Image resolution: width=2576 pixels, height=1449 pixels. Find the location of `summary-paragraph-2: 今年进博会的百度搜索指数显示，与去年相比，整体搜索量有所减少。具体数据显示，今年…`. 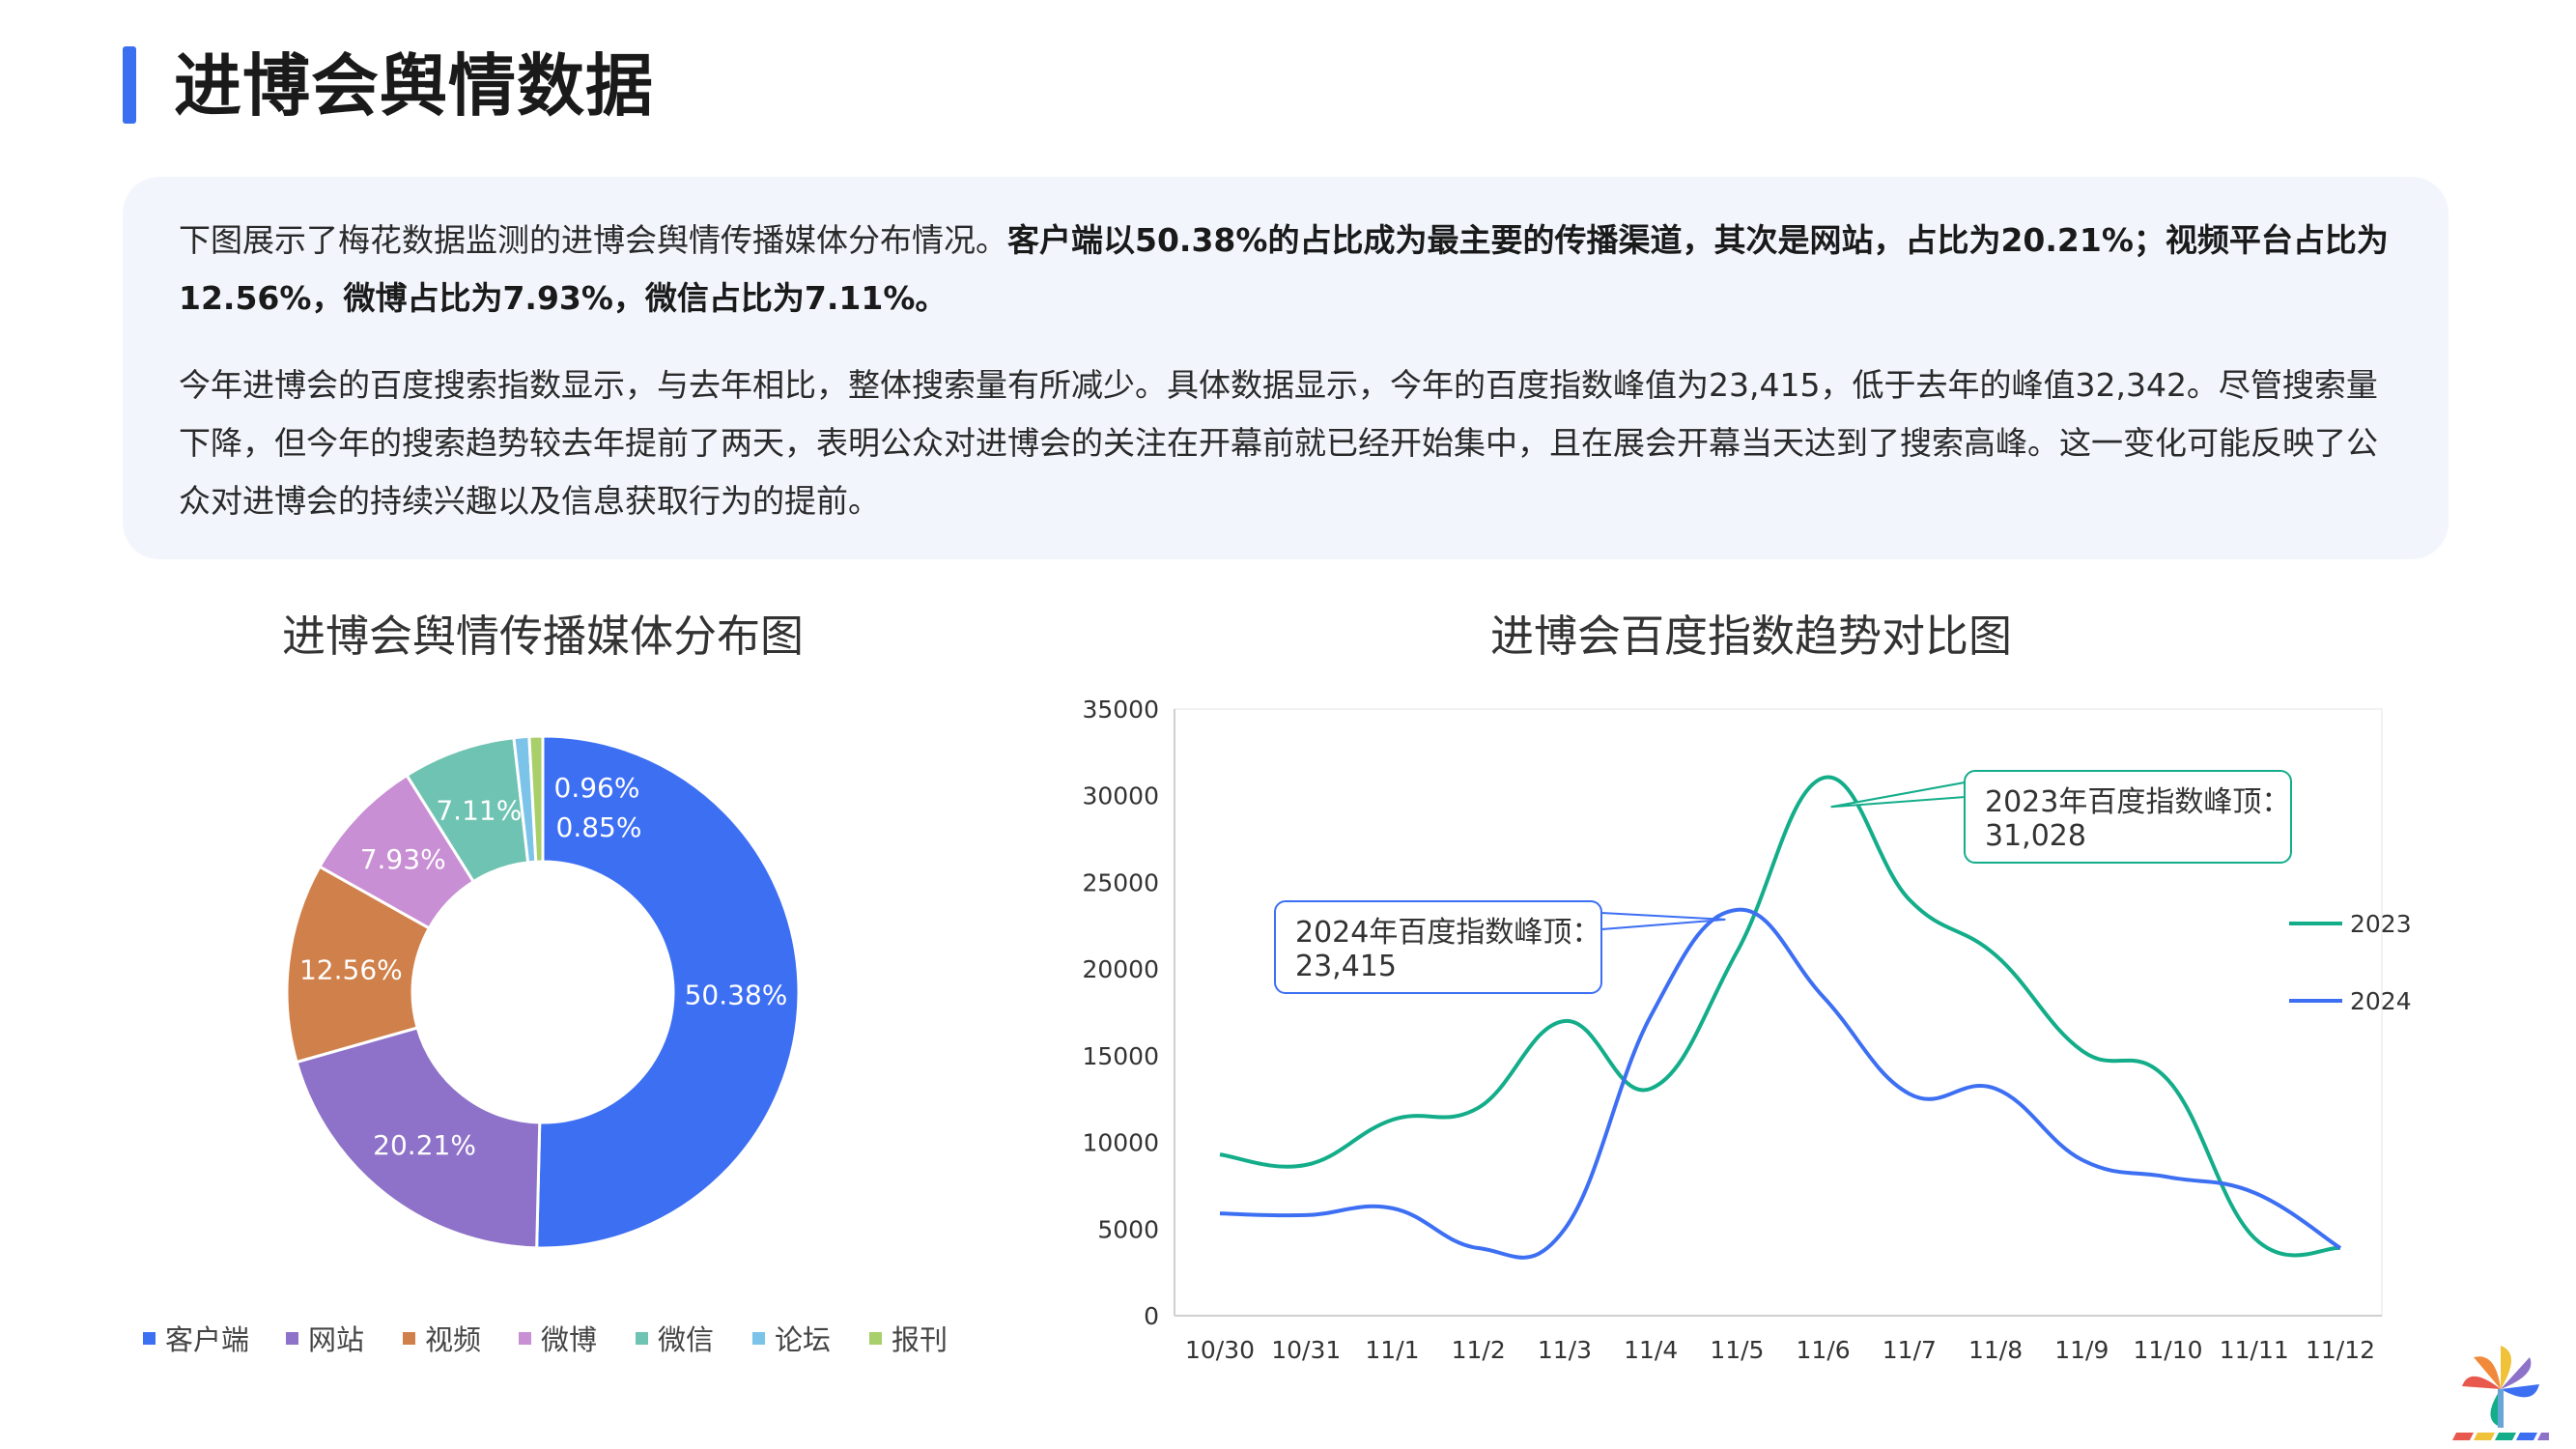

summary-paragraph-2: 今年进博会的百度搜索指数显示，与去年相比，整体搜索量有所减少。具体数据显示，今年… is located at coordinates (1278, 443).